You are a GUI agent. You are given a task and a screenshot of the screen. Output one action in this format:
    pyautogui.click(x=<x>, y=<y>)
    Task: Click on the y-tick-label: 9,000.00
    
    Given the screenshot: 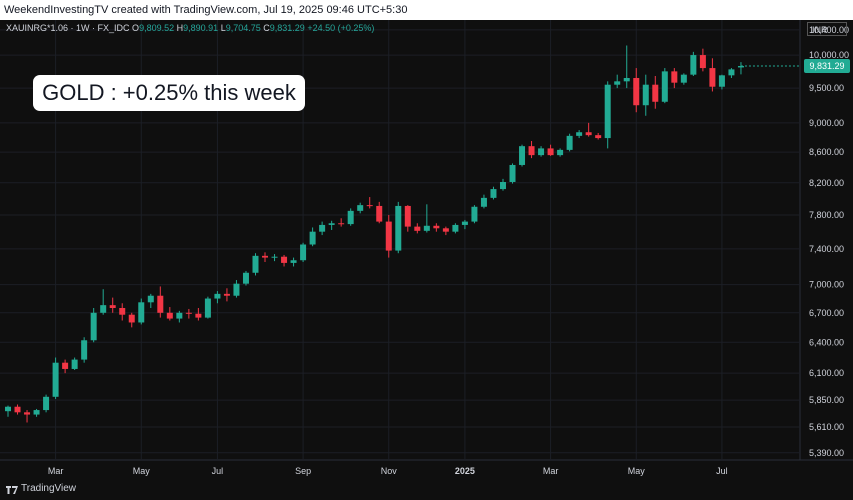 What is the action you would take?
    pyautogui.click(x=826, y=123)
    